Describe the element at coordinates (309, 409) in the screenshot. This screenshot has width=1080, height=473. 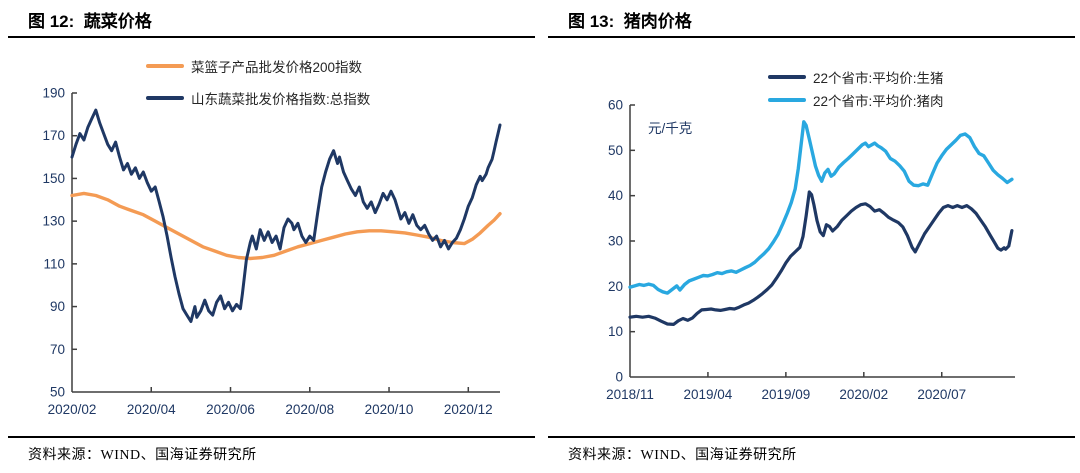
I see `x-tick-label: 2020/08` at that location.